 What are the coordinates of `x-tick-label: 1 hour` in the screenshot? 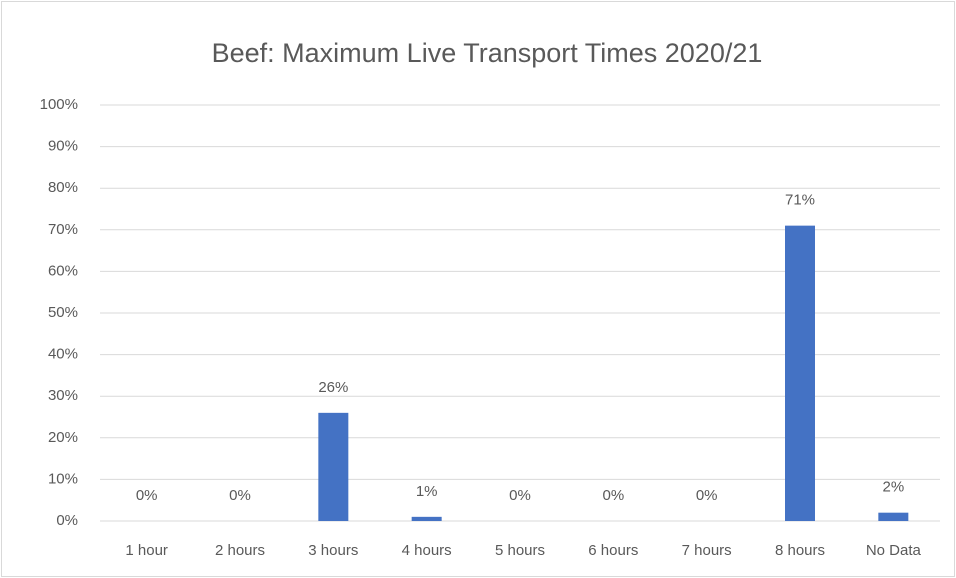 It's located at (146, 550).